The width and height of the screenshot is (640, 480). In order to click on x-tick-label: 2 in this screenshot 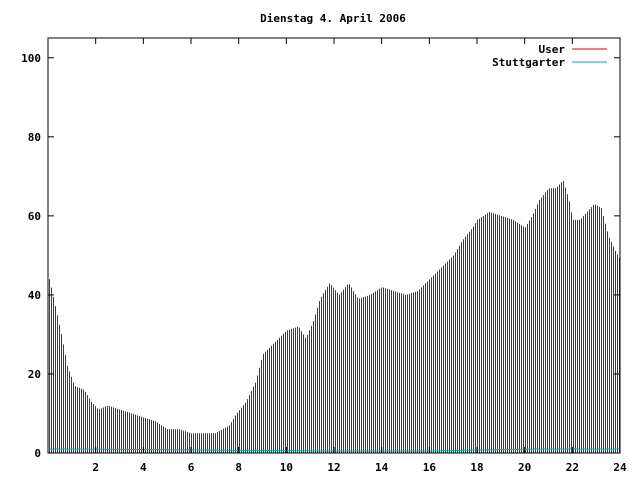, I will do `click(95, 467)`.